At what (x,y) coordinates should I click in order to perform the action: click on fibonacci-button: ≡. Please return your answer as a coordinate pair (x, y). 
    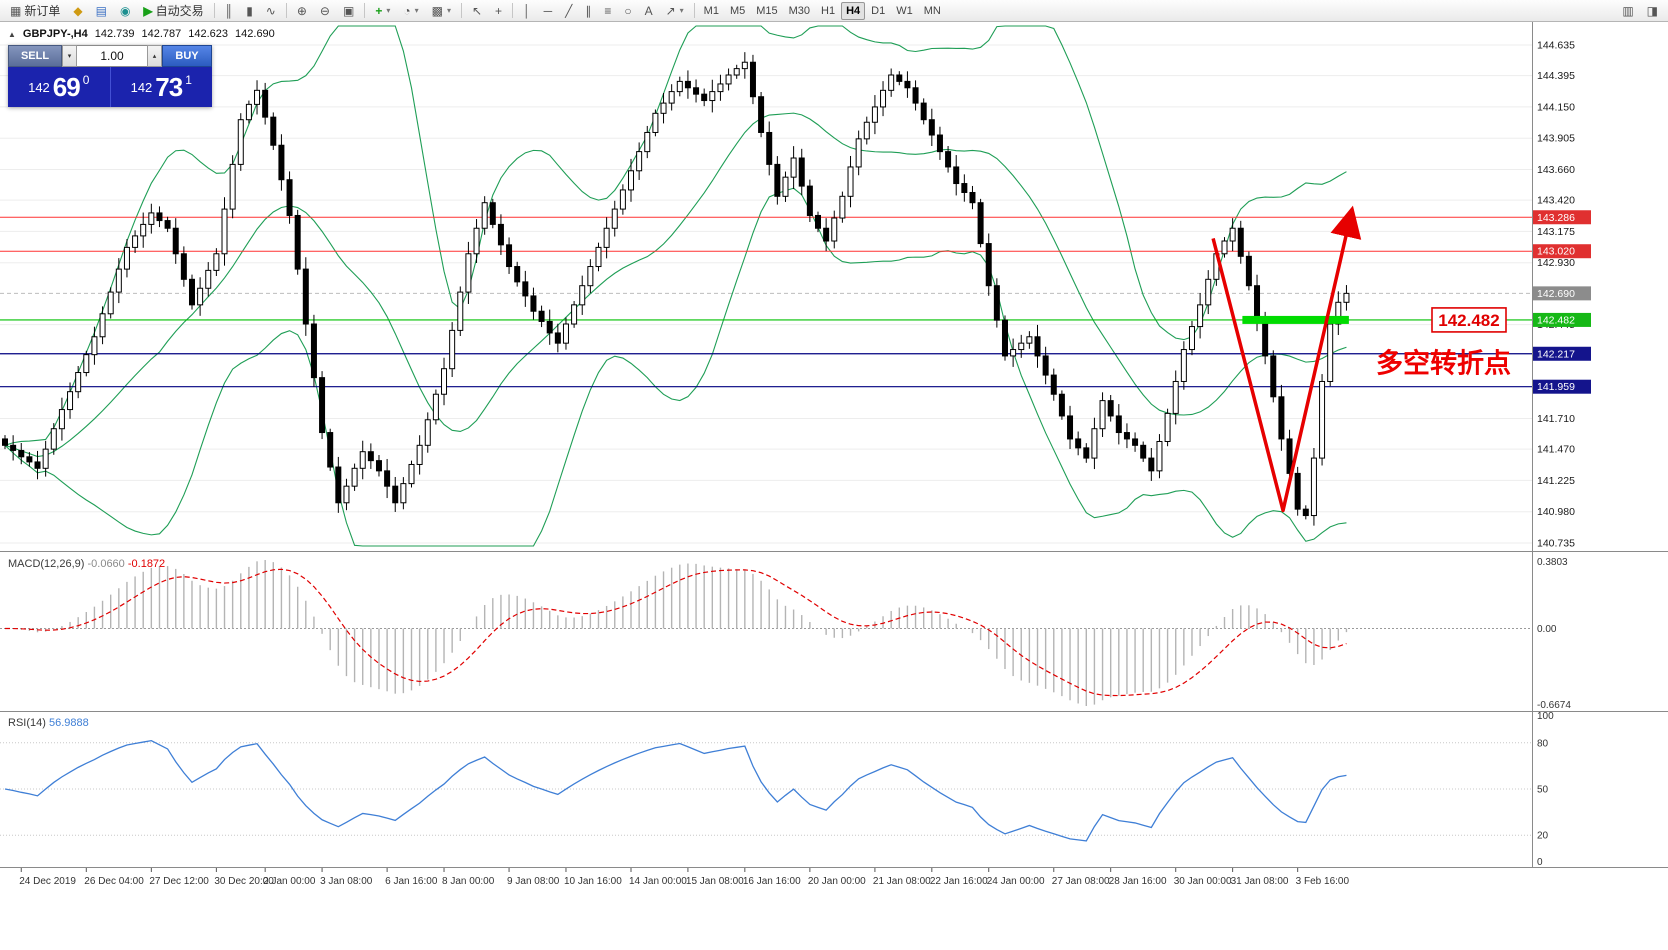
    Looking at the image, I should click on (607, 11).